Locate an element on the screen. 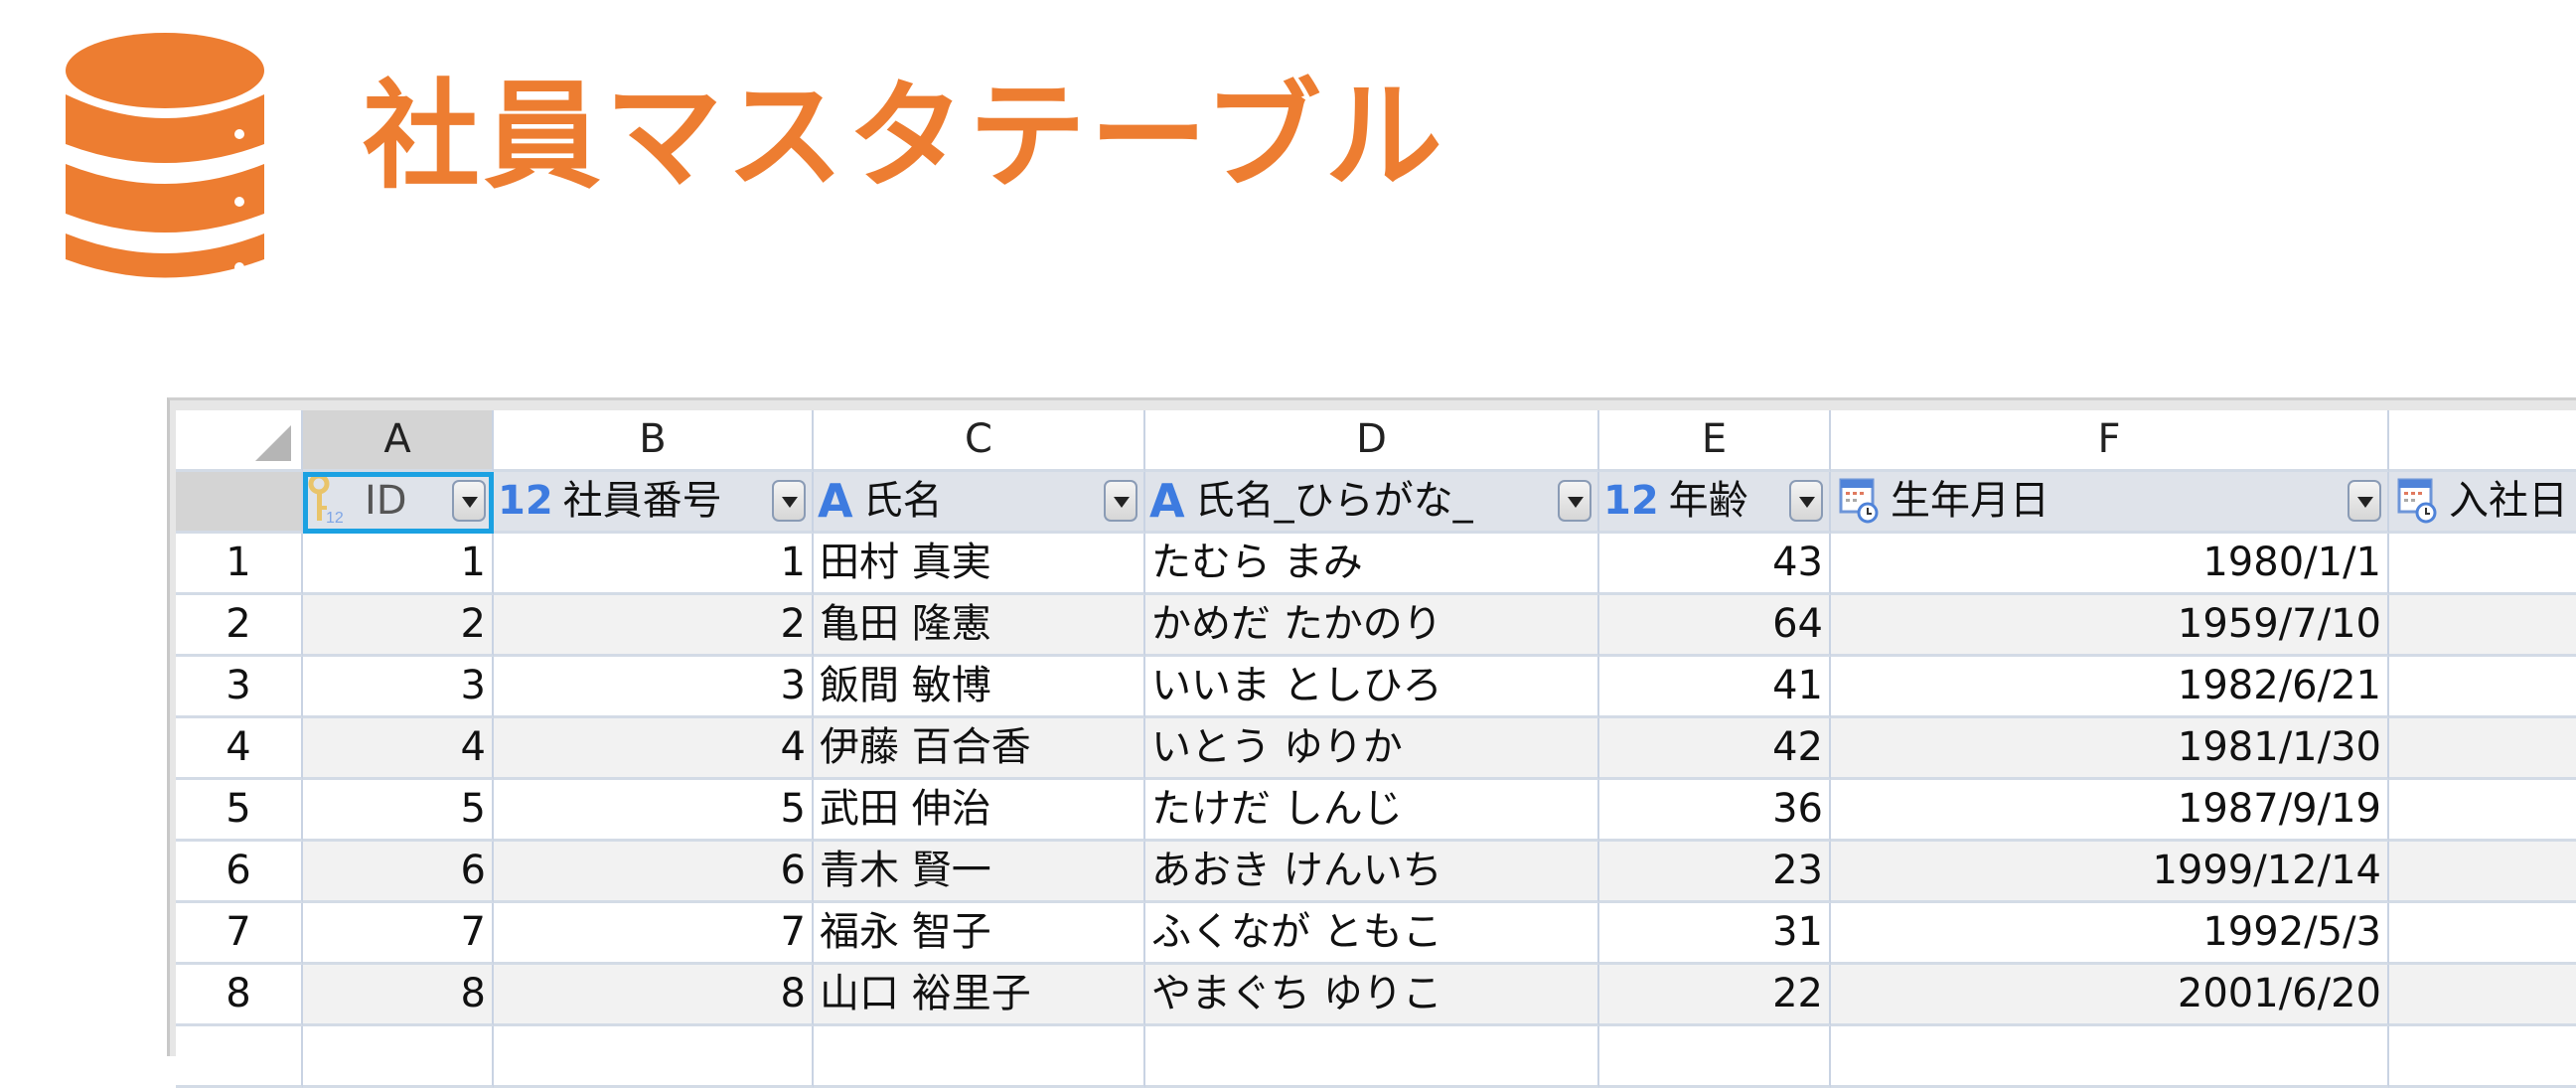 The image size is (2576, 1088). table-cell-birth: 1999/12/14 is located at coordinates (2110, 872).